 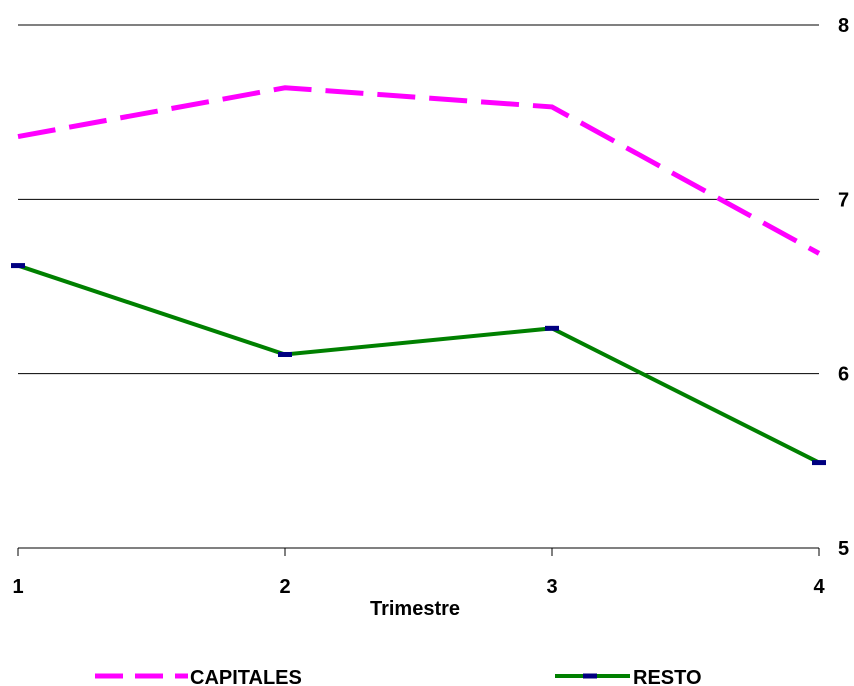 What do you see at coordinates (418, 573) in the screenshot?
I see `x-axis: 1 2 3 4` at bounding box center [418, 573].